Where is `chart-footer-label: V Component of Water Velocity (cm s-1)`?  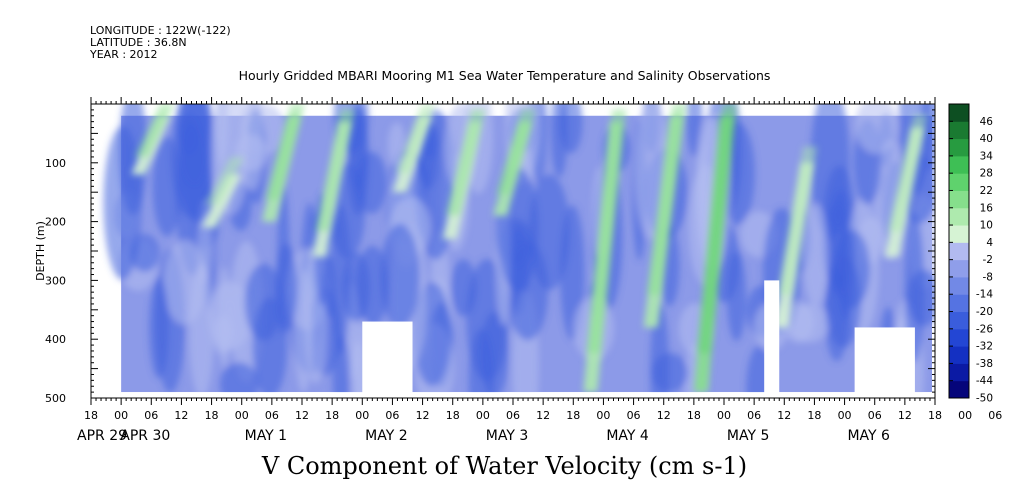
chart-footer-label: V Component of Water Velocity (cm s-1) is located at coordinates (504, 466).